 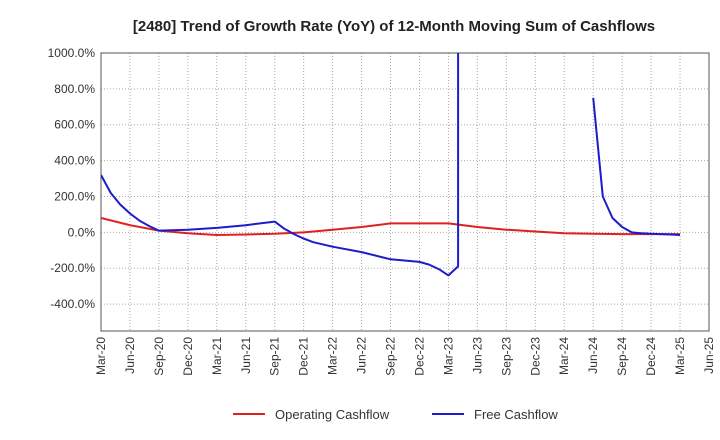 What do you see at coordinates (391, 356) in the screenshot?
I see `x-tick-label: Sep-22` at bounding box center [391, 356].